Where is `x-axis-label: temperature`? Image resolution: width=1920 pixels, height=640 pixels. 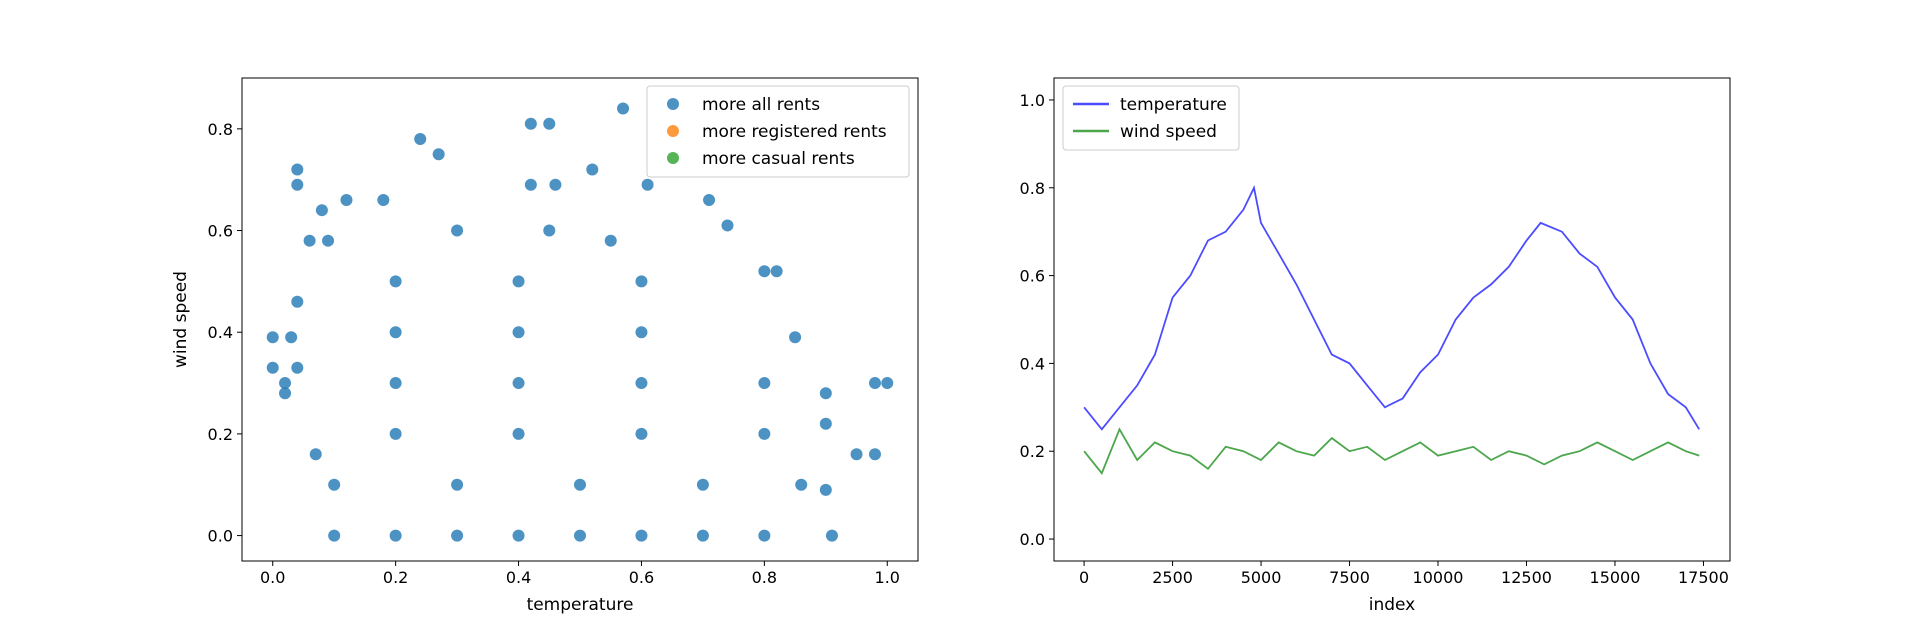 x-axis-label: temperature is located at coordinates (580, 605).